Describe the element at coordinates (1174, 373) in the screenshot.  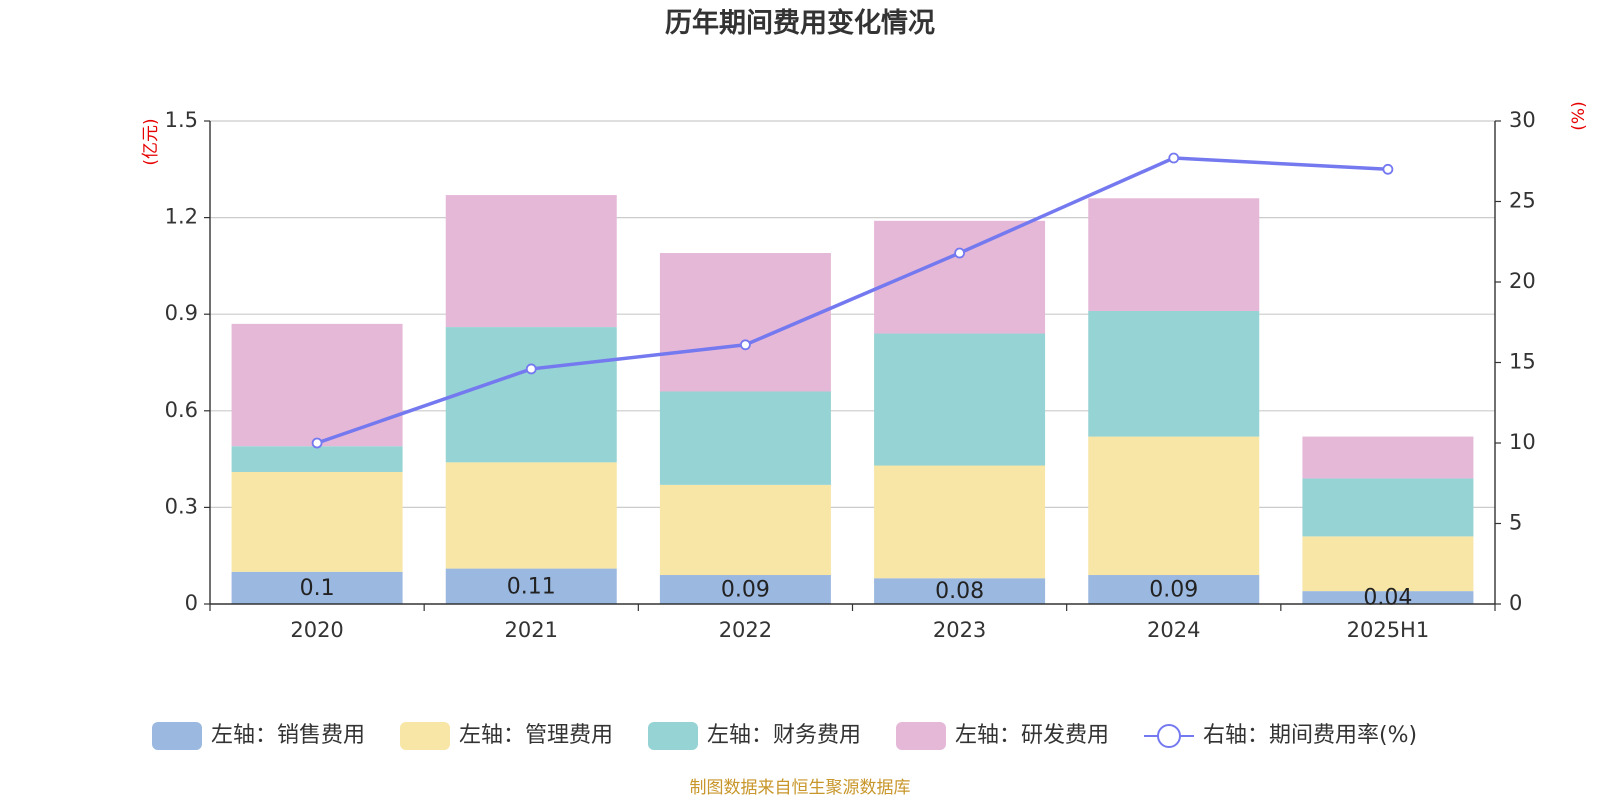
I see `bar-s2-2024` at that location.